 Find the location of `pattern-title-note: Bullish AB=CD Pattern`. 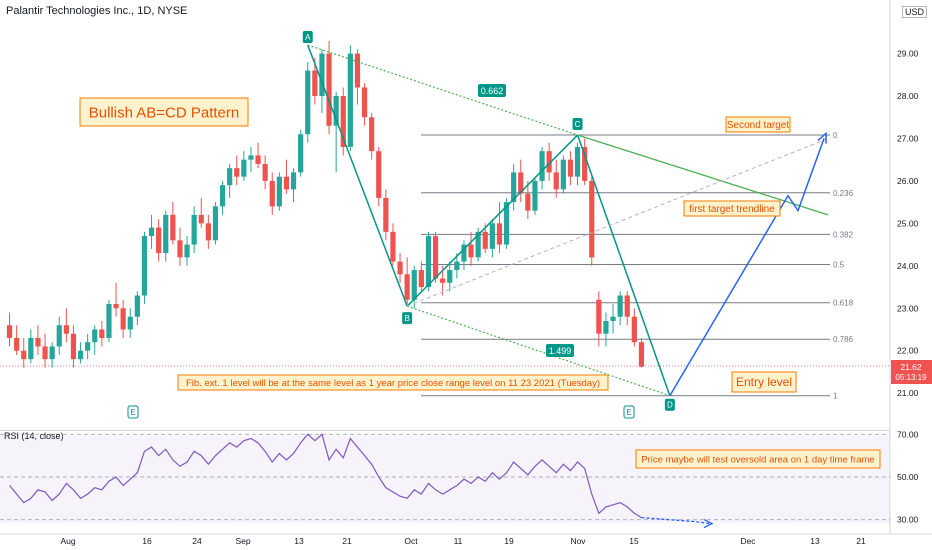

pattern-title-note: Bullish AB=CD Pattern is located at coordinates (164, 112).